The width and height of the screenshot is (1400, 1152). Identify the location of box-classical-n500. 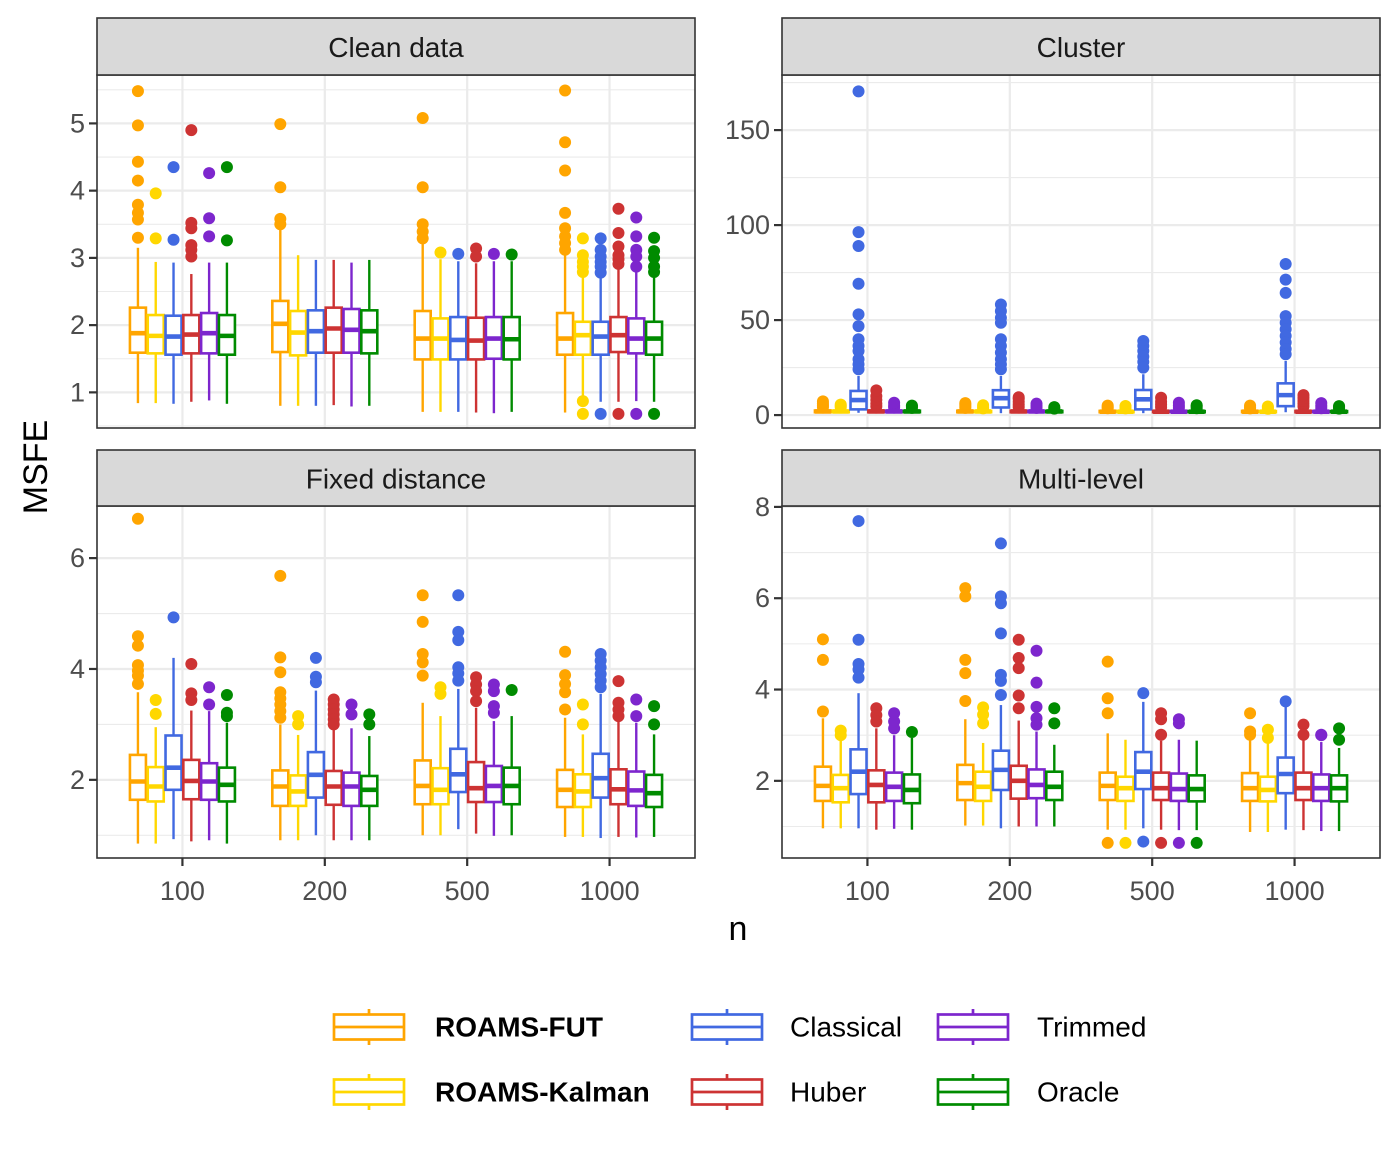
(1143, 374).